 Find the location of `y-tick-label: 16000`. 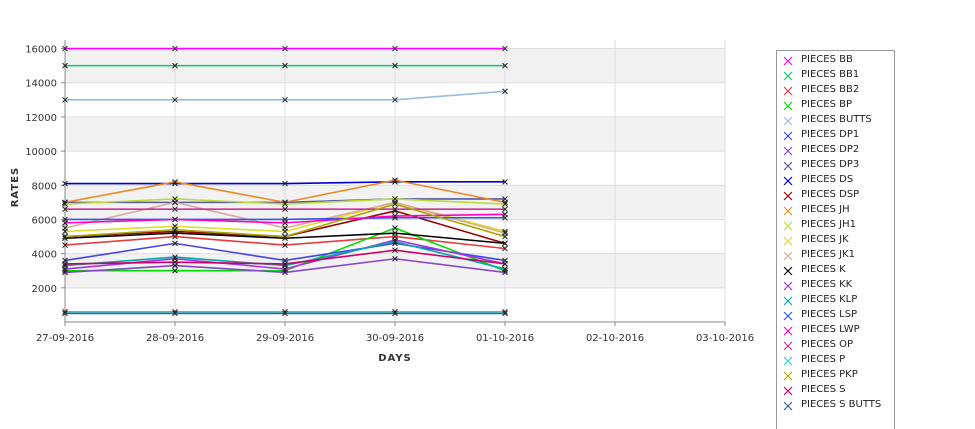

y-tick-label: 16000 is located at coordinates (41, 50).